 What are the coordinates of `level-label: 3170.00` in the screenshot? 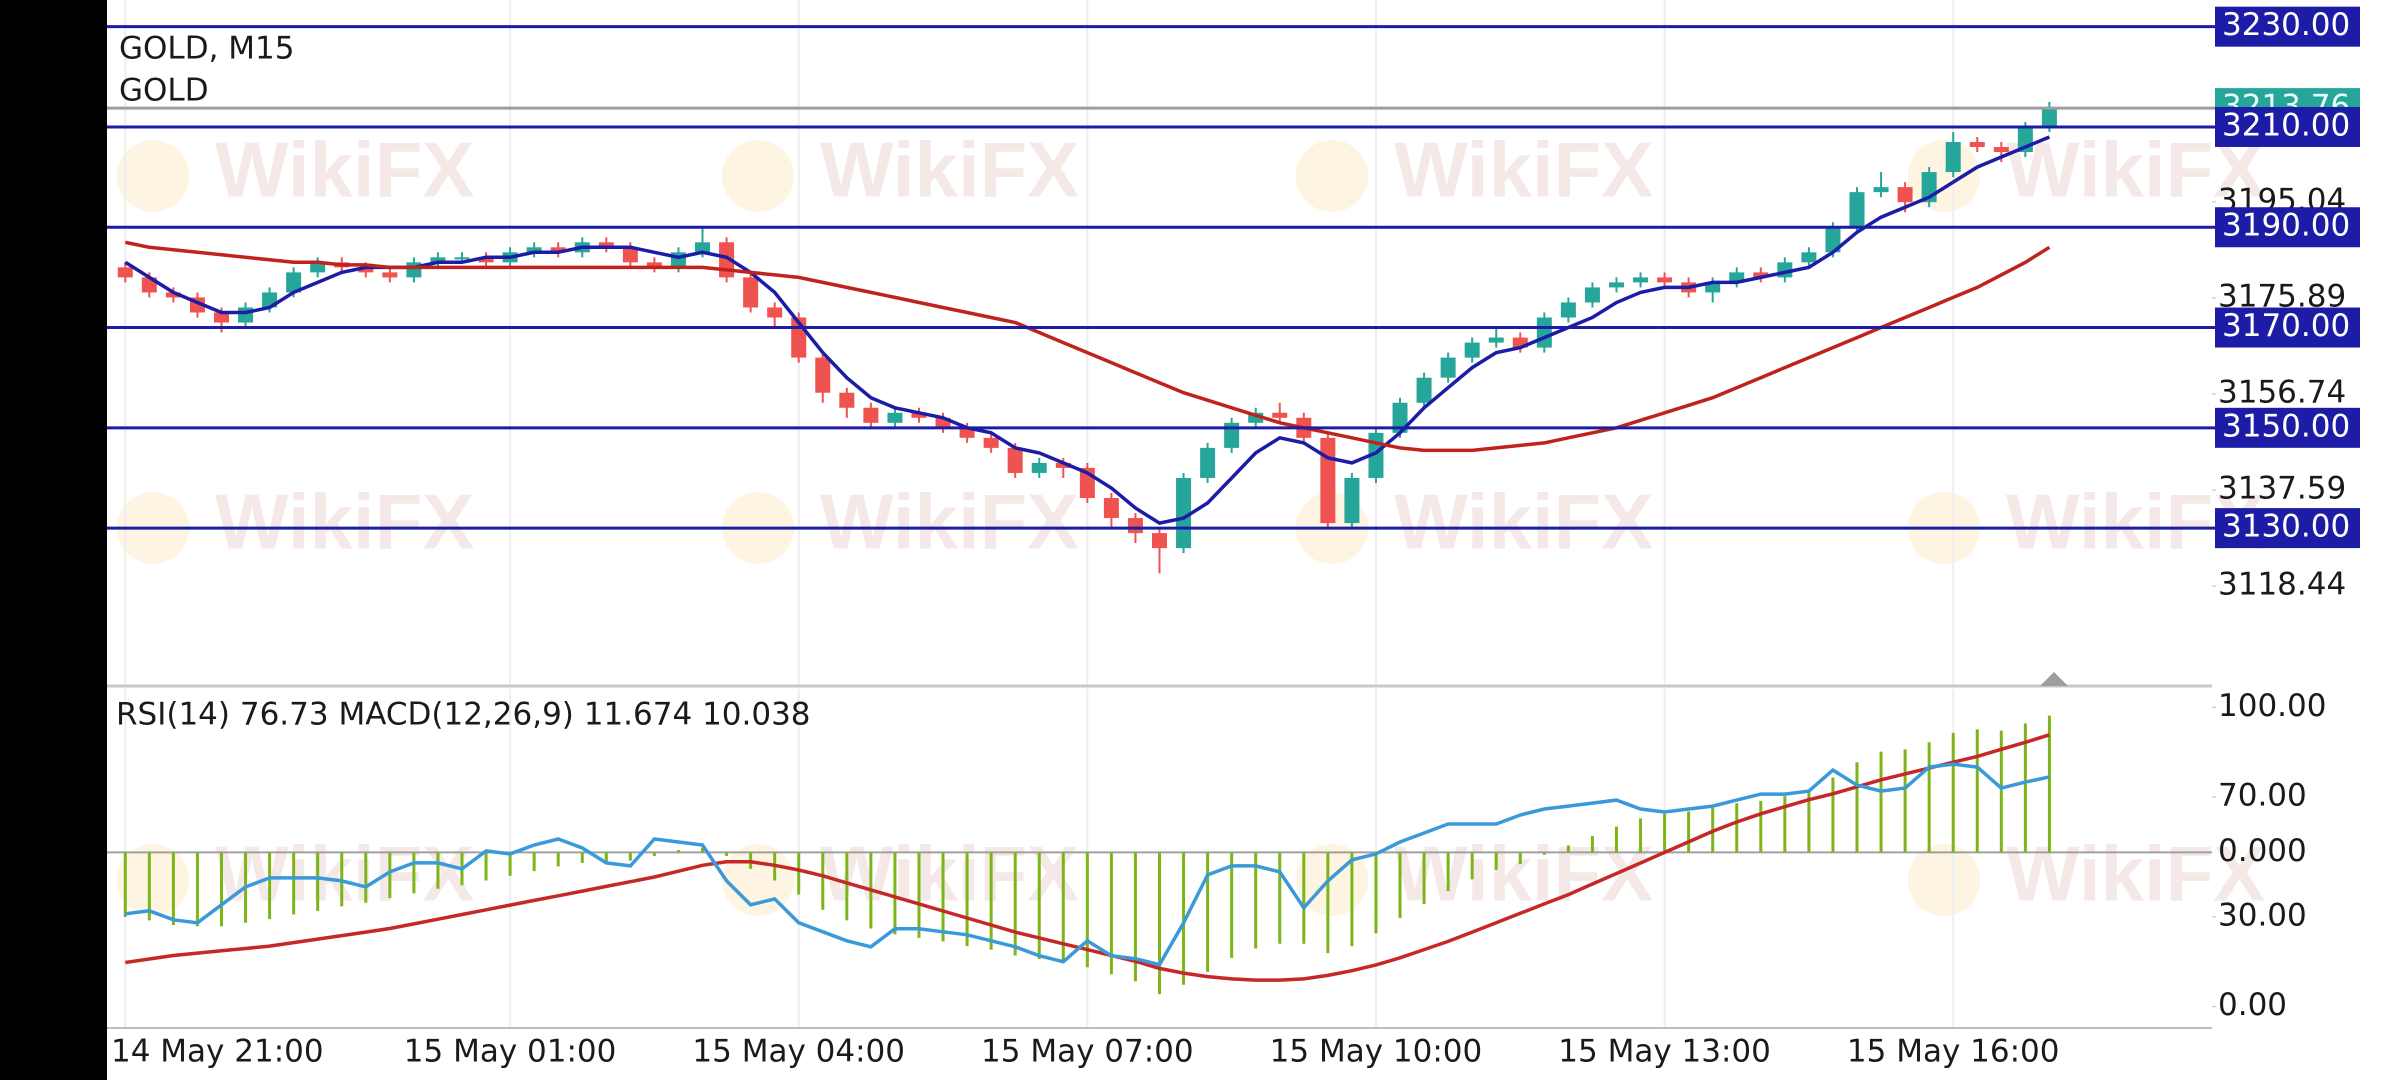 It's located at (2286, 326).